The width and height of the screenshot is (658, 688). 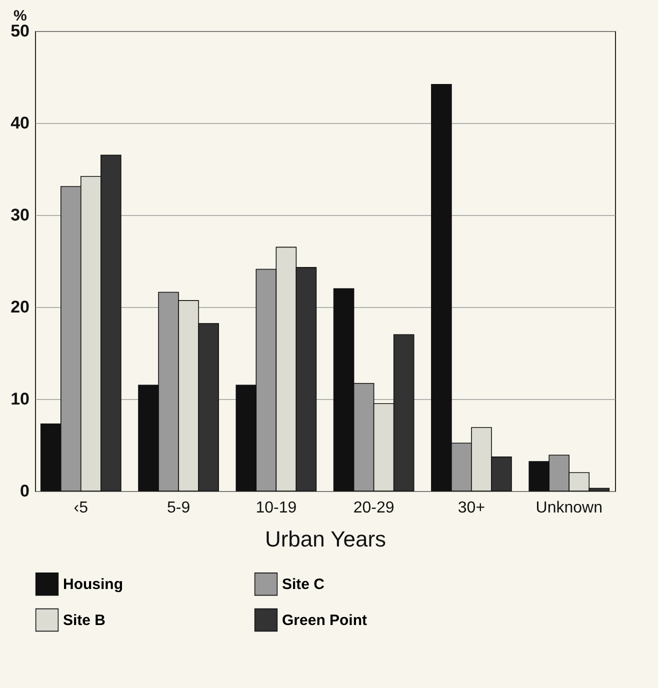 What do you see at coordinates (20, 31) in the screenshot?
I see `y-tick-label: 50` at bounding box center [20, 31].